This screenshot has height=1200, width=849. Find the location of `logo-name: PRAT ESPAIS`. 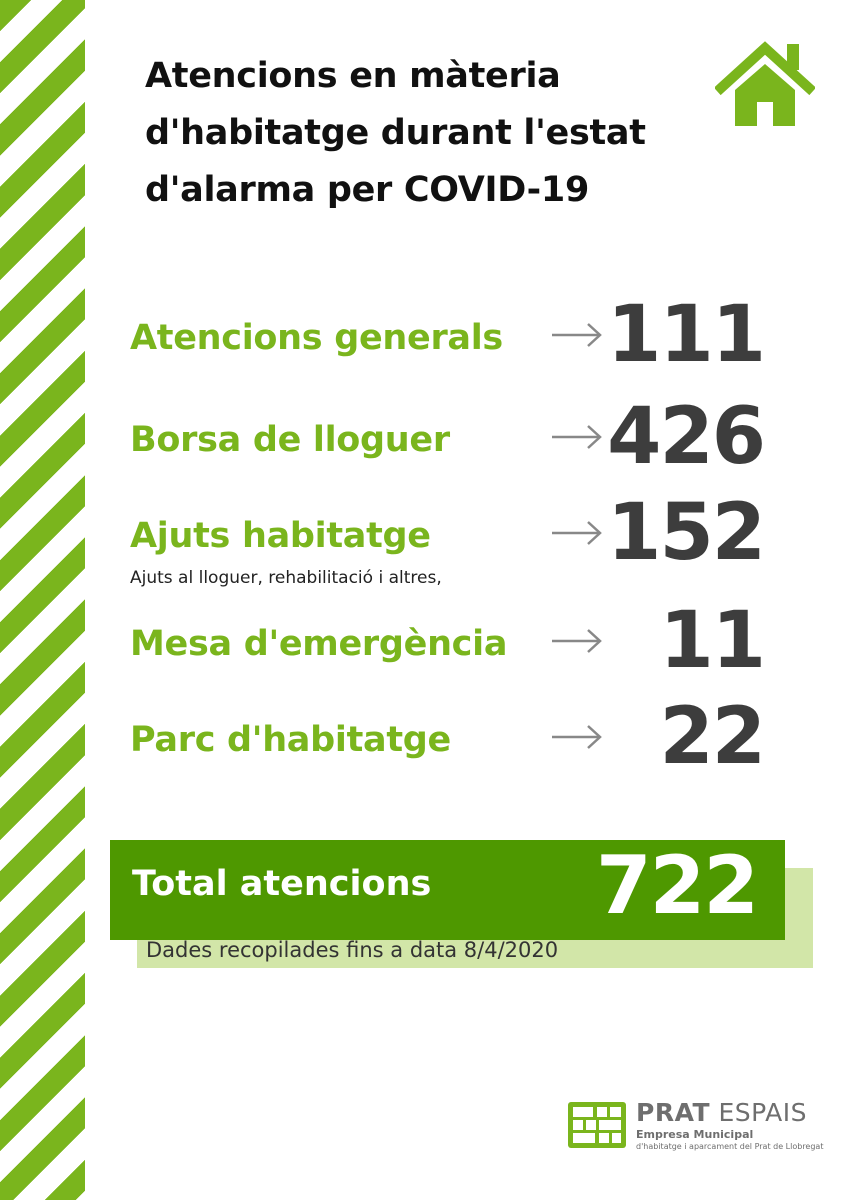

logo-name: PRAT ESPAIS is located at coordinates (721, 1112).